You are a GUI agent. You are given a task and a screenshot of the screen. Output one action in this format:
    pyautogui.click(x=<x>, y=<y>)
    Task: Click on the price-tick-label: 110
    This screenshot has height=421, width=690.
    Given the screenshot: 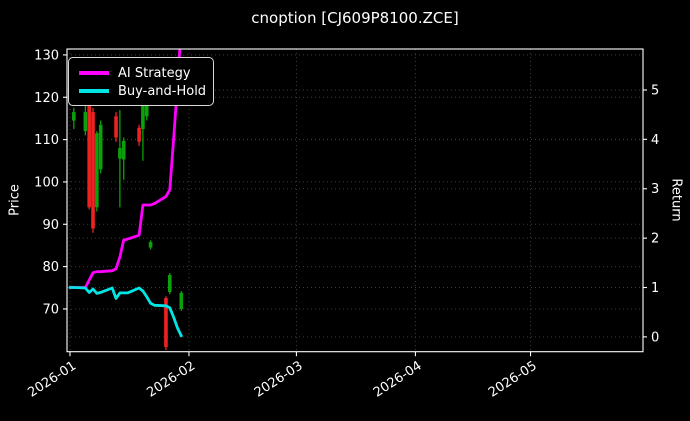 What is the action you would take?
    pyautogui.click(x=46, y=140)
    